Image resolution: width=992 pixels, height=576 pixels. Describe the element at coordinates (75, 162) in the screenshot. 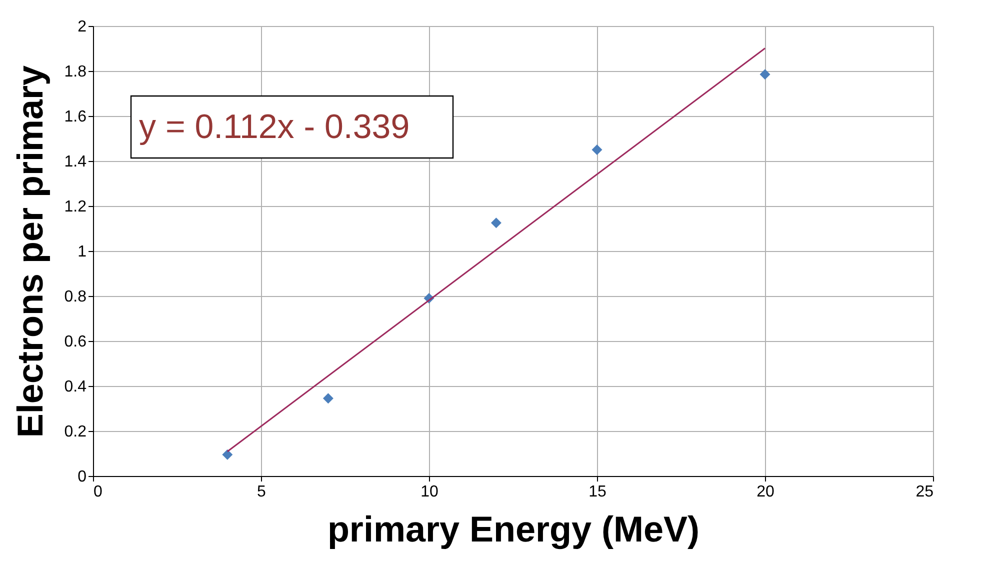

I see `y-tick-label: 1.4` at that location.